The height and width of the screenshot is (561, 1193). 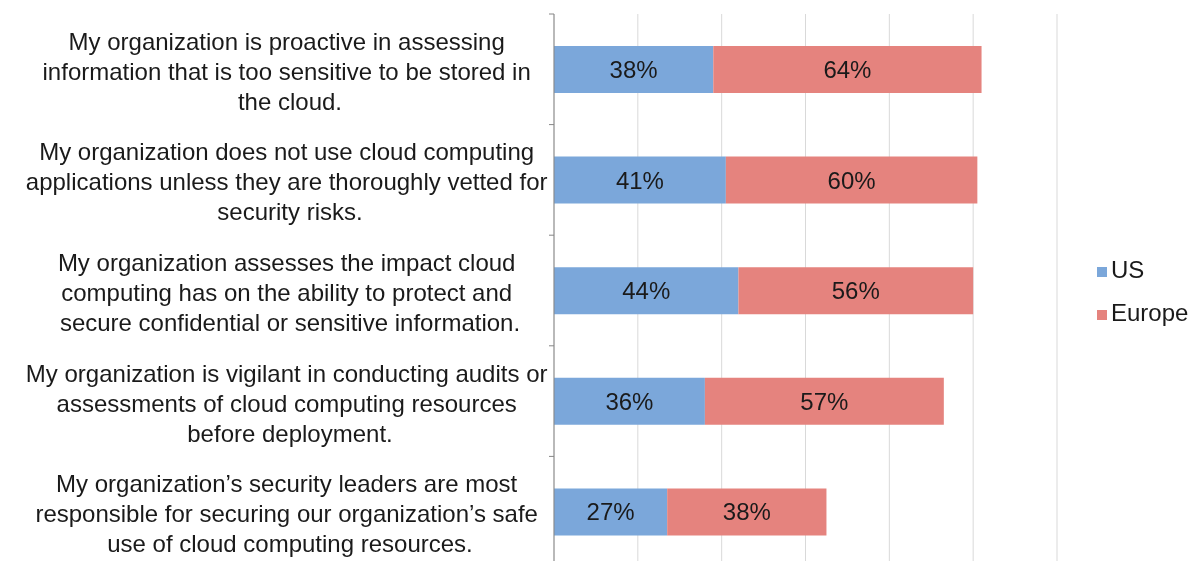 I want to click on data-label: 56%, so click(x=855, y=291).